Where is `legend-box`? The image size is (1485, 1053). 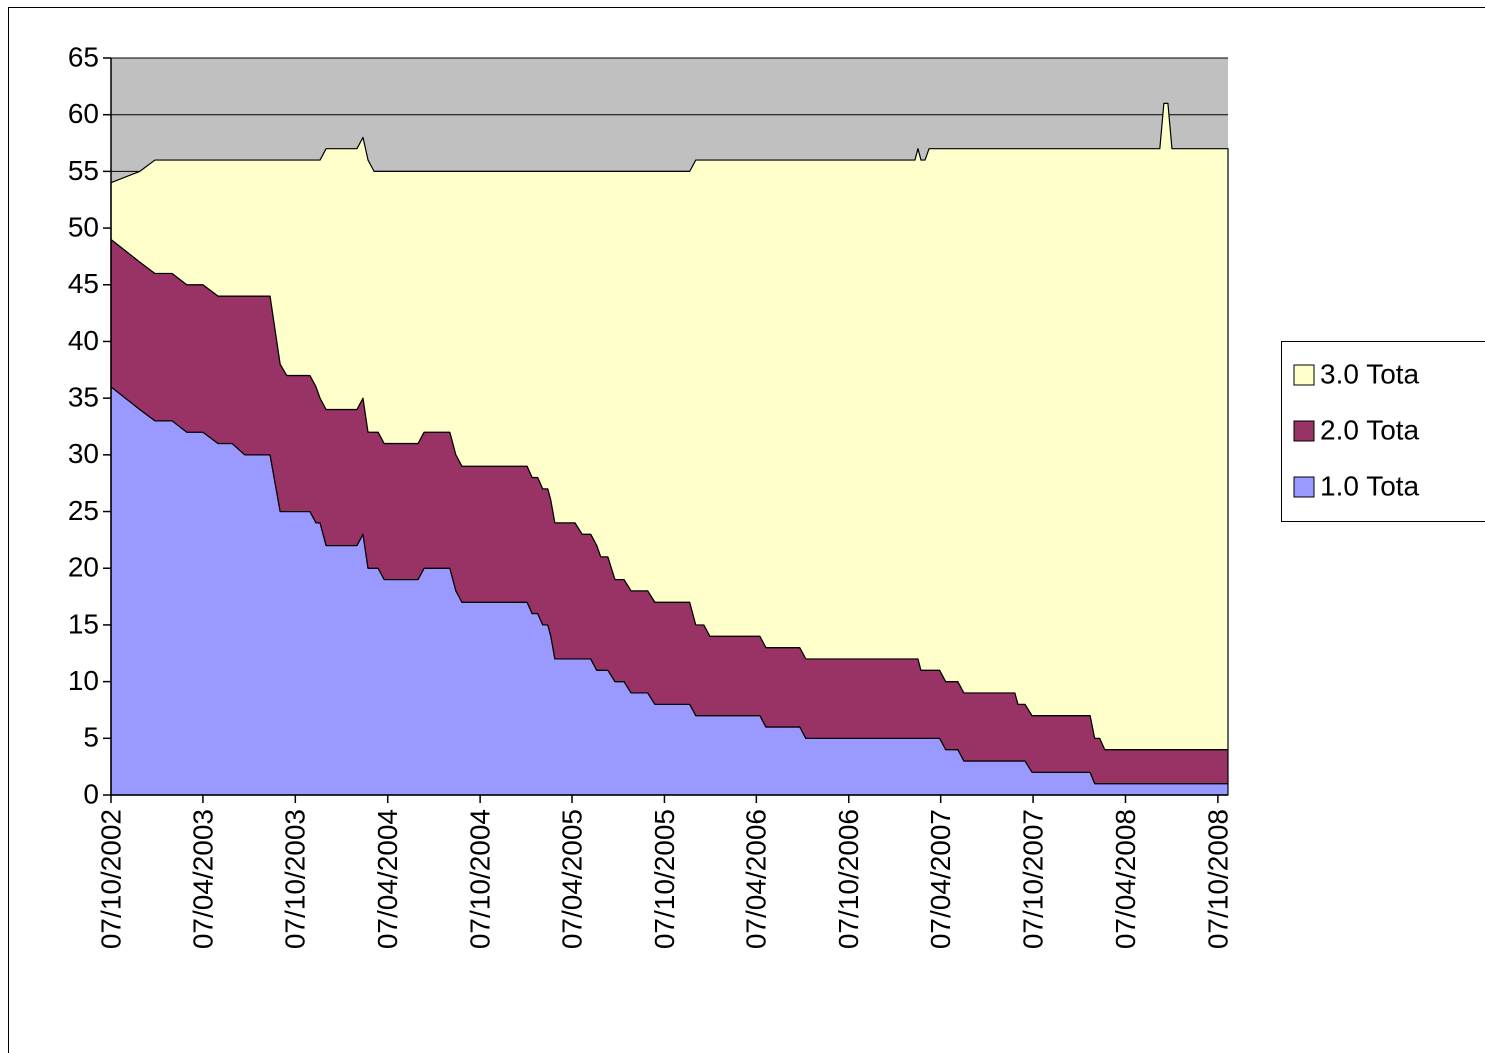 legend-box is located at coordinates (1383, 431).